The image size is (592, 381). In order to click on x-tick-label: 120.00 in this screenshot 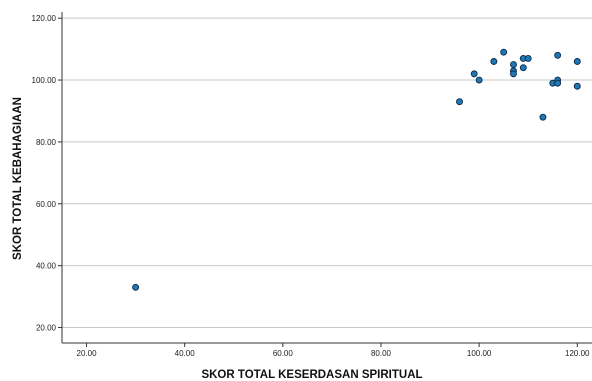, I will do `click(577, 353)`.